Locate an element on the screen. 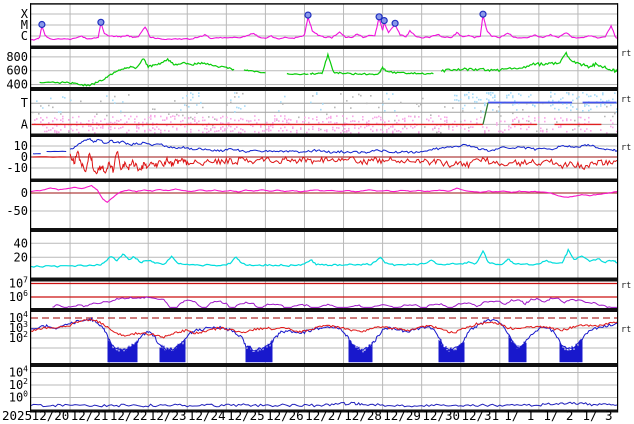  y-tick-label: T is located at coordinates (24, 103).